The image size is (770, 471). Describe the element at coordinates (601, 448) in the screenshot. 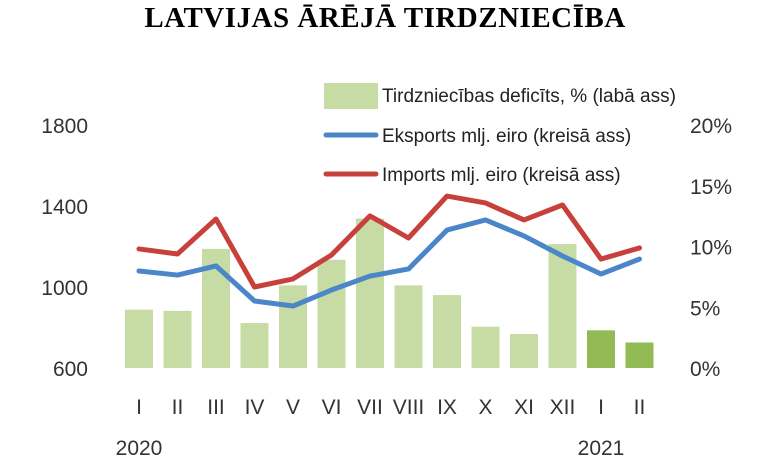

I see `year-label: 2021` at that location.